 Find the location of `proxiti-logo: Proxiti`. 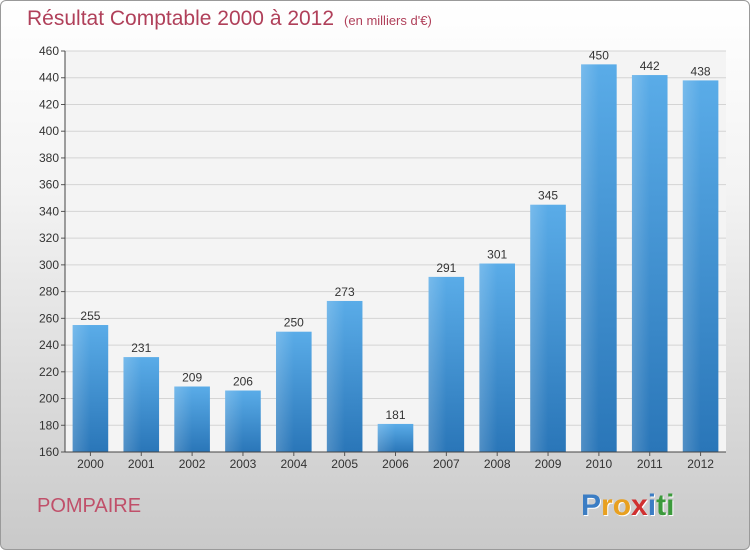

proxiti-logo: Proxiti is located at coordinates (627, 506).